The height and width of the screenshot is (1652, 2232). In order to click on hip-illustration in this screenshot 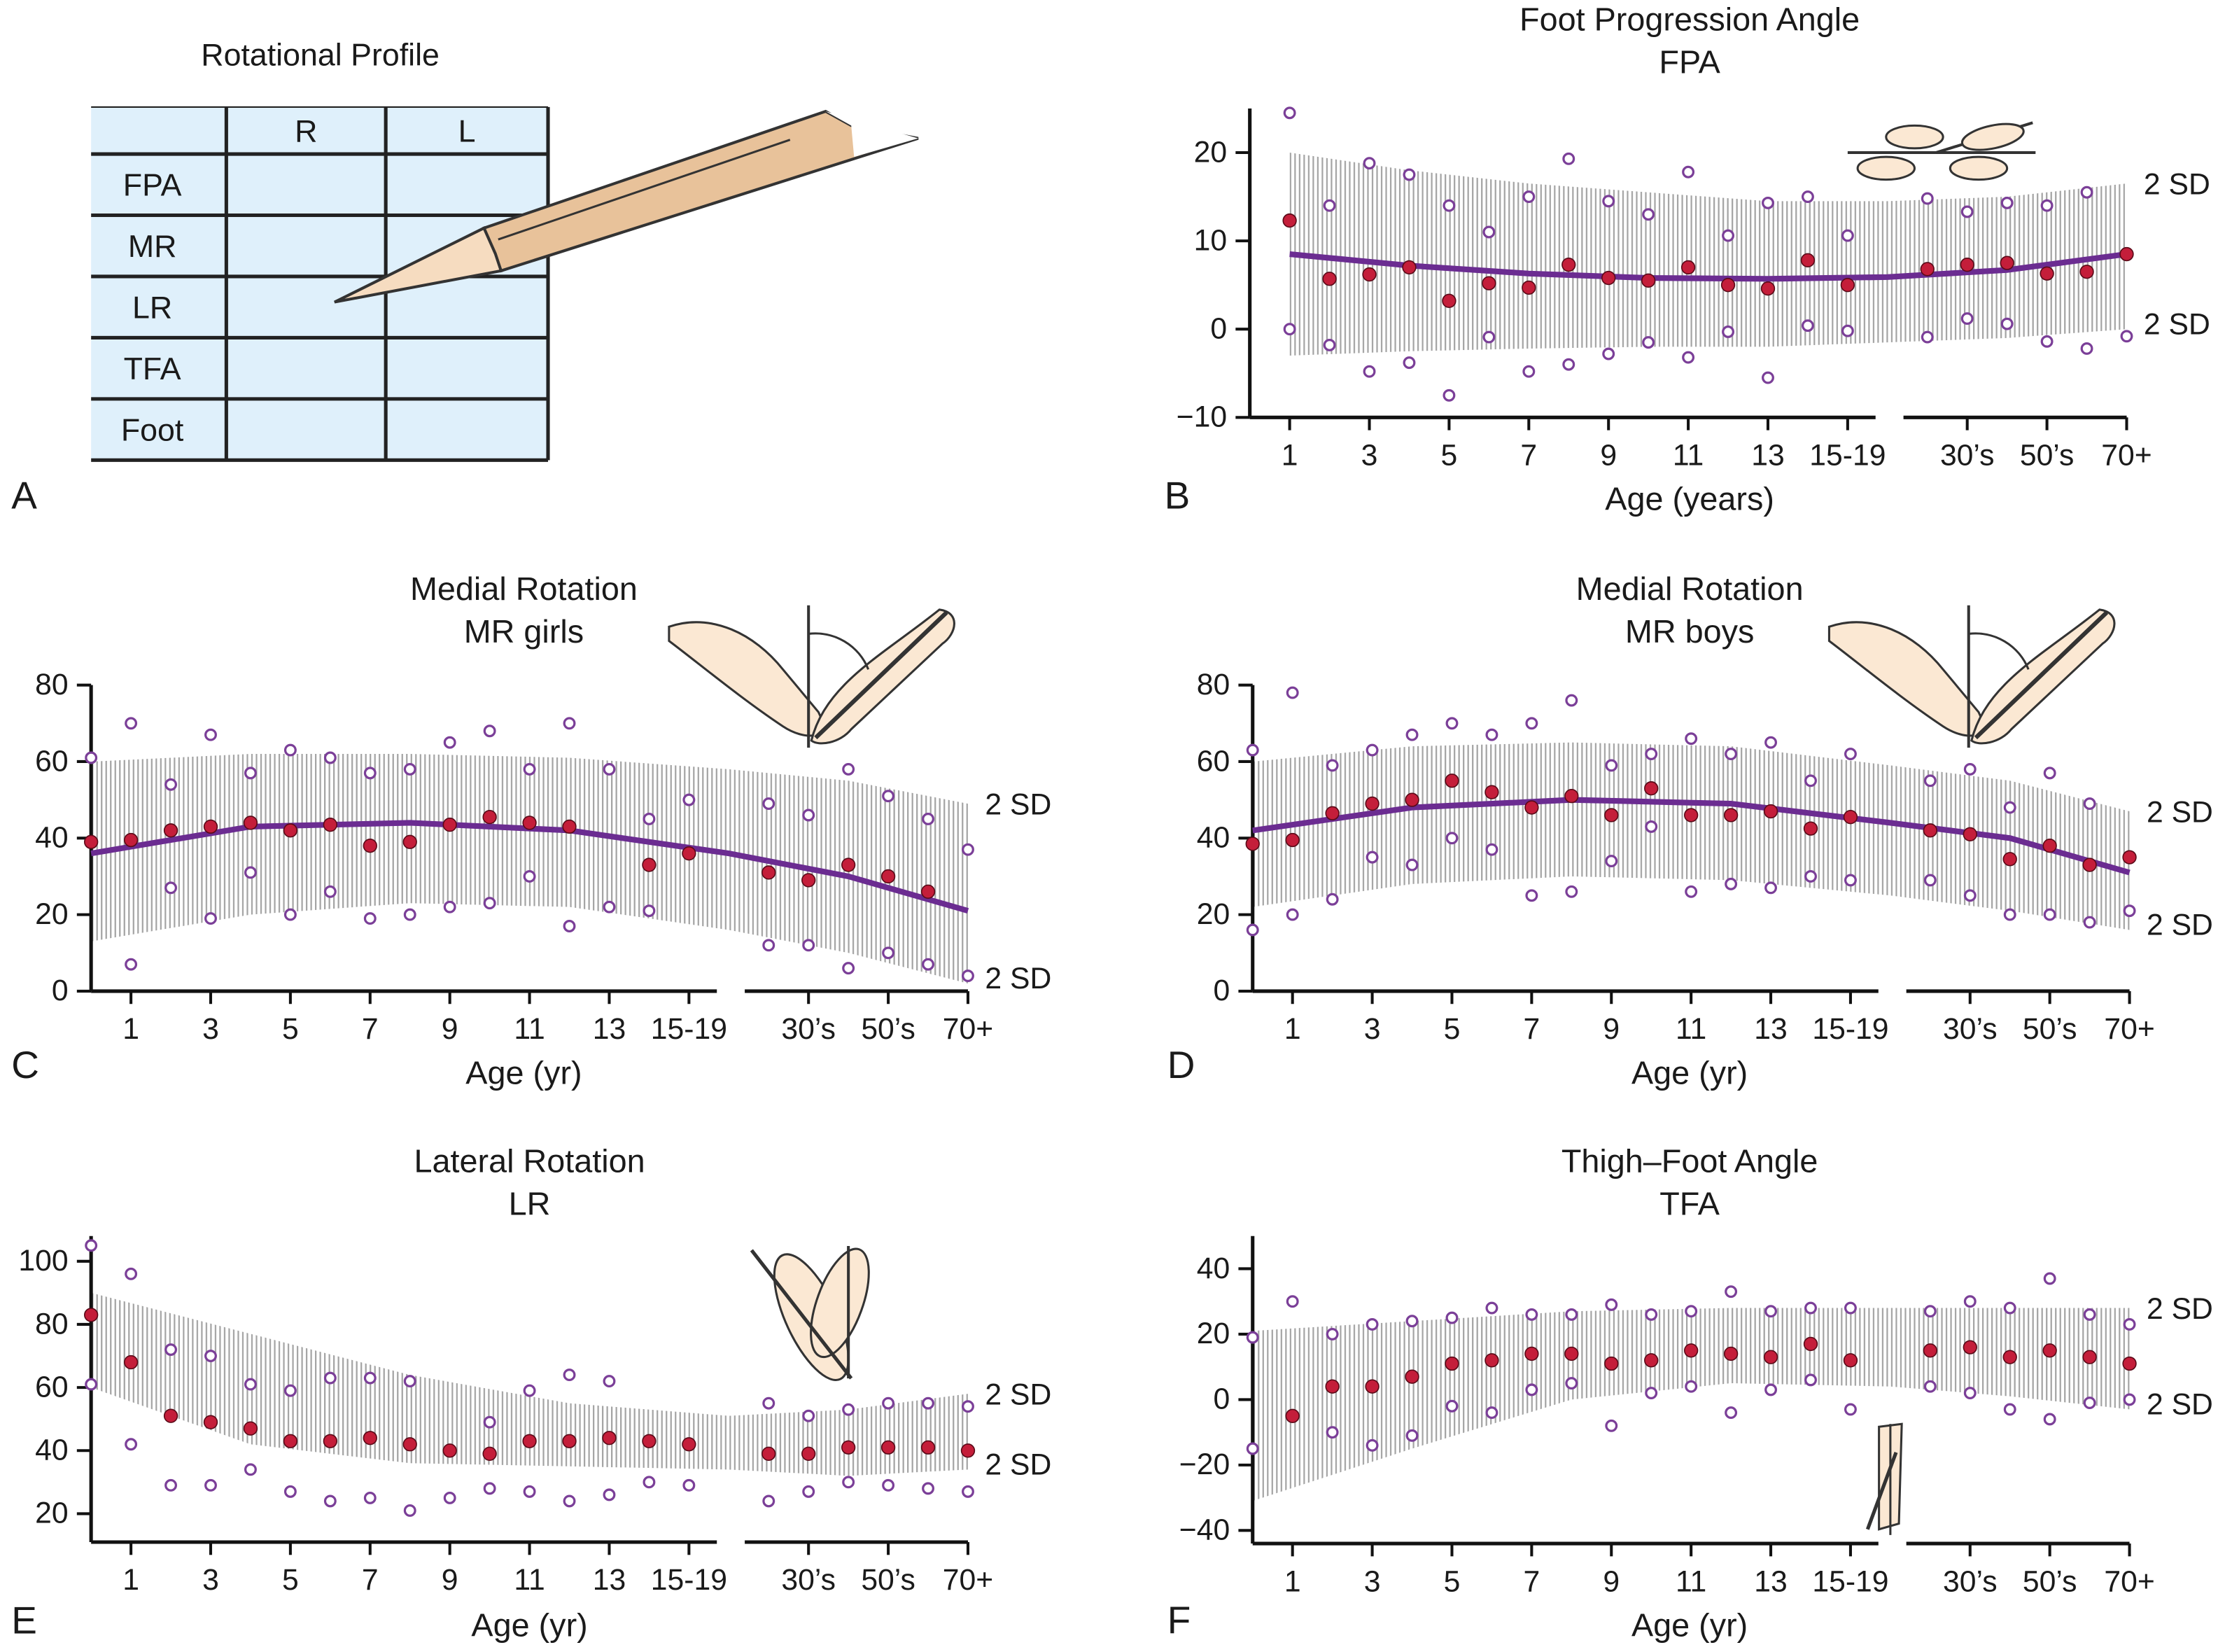, I will do `click(1971, 676)`.